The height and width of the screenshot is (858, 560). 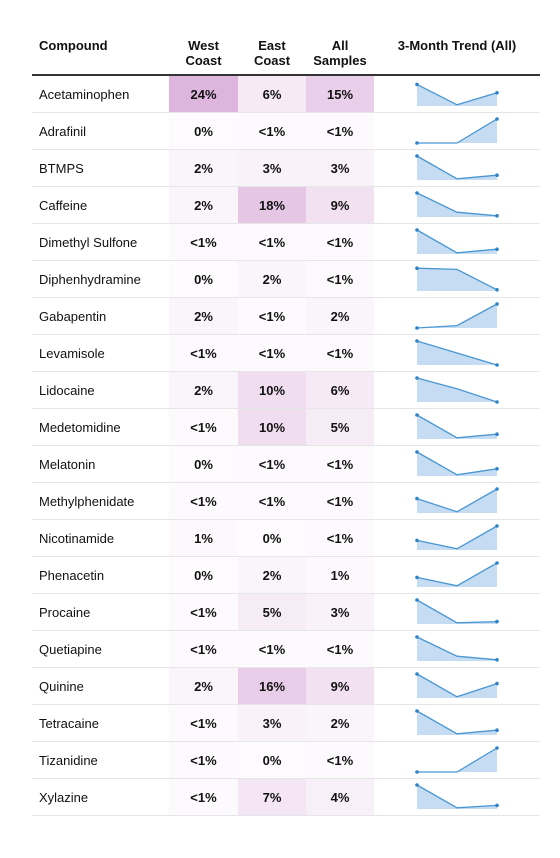 What do you see at coordinates (100, 501) in the screenshot?
I see `compound-name: Methylphenidate` at bounding box center [100, 501].